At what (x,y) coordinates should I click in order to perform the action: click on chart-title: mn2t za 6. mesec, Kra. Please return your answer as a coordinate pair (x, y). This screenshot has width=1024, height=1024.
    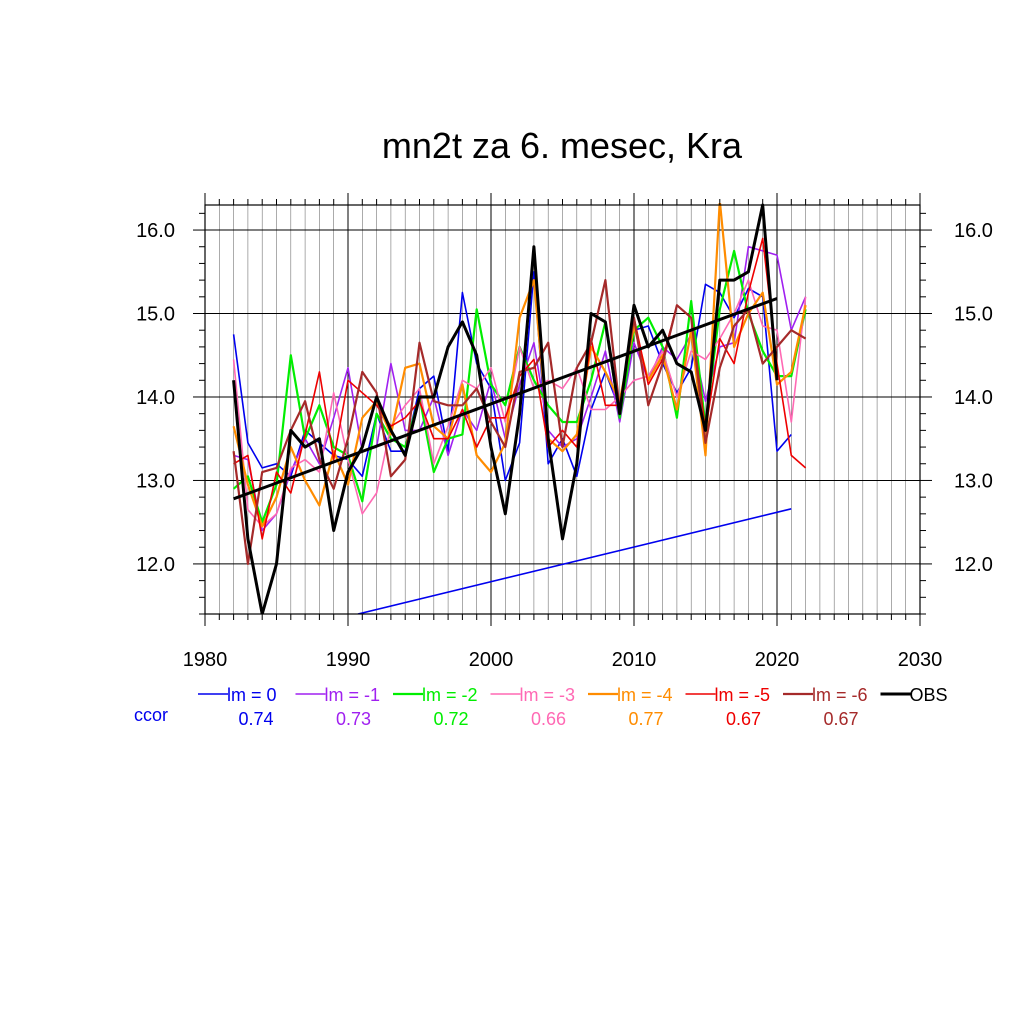
    Looking at the image, I should click on (562, 145).